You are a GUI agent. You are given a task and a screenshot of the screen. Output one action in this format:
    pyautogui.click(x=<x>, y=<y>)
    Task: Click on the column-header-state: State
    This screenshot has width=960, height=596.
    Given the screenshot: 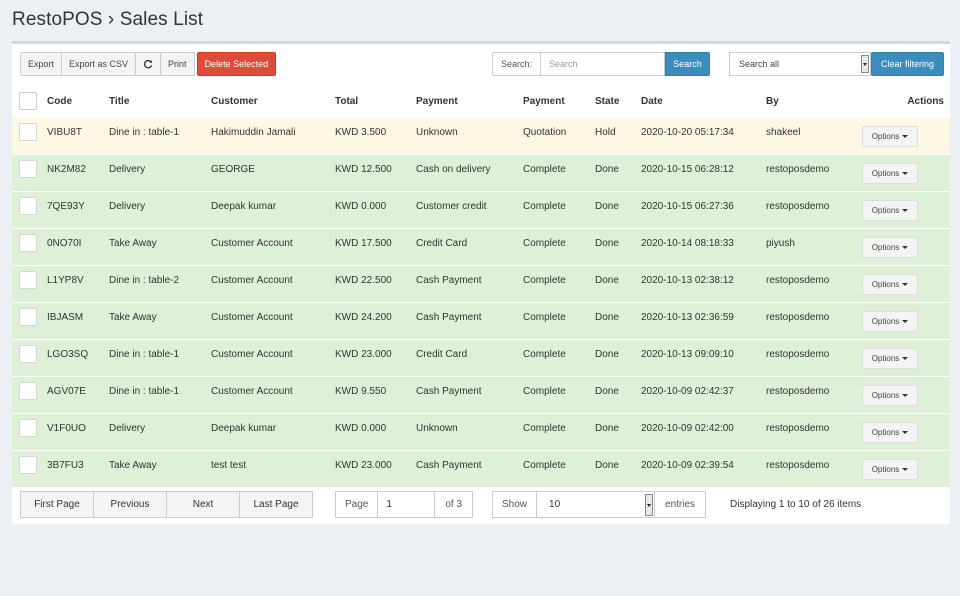 What is the action you would take?
    pyautogui.click(x=607, y=101)
    